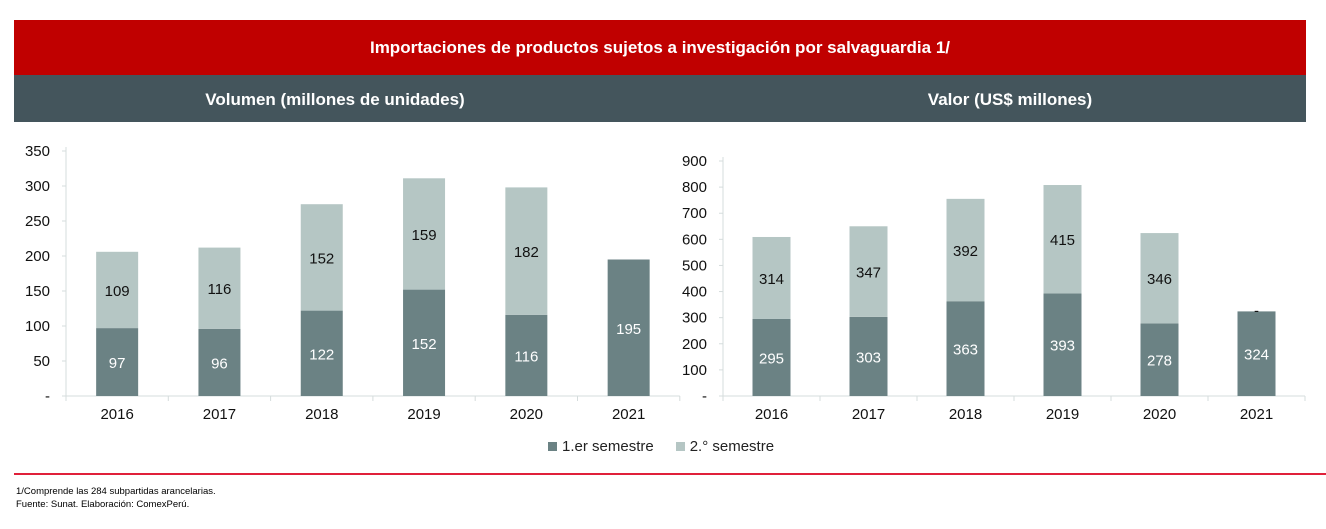  Describe the element at coordinates (680, 446) in the screenshot. I see `legend-swatch-second` at that location.